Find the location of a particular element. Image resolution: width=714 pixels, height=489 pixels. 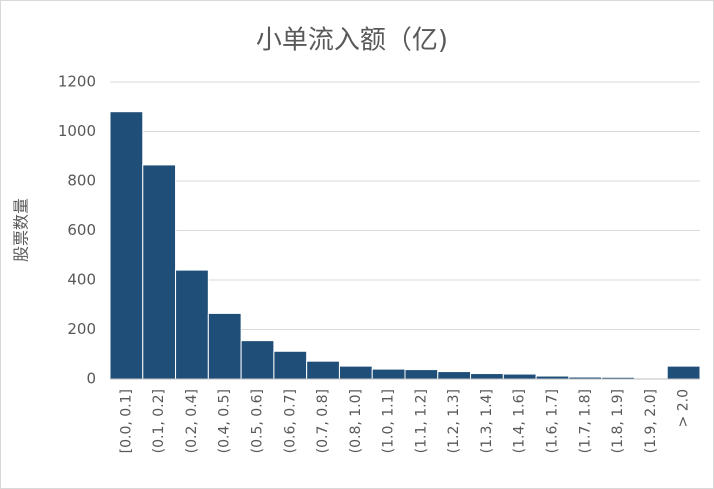

x-tick-label: (1.8, 1.9] is located at coordinates (618, 421).